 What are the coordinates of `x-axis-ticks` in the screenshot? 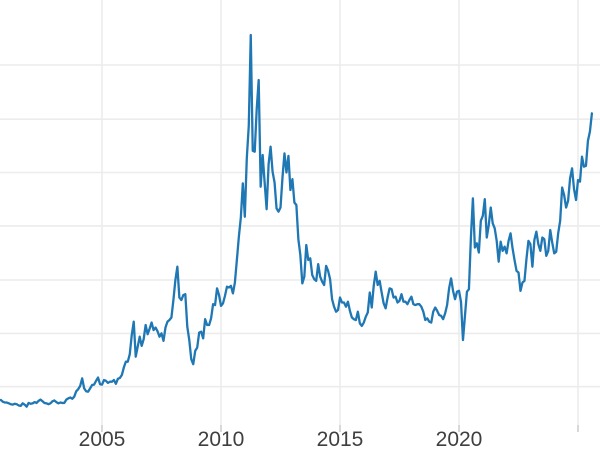 It's located at (340, 428).